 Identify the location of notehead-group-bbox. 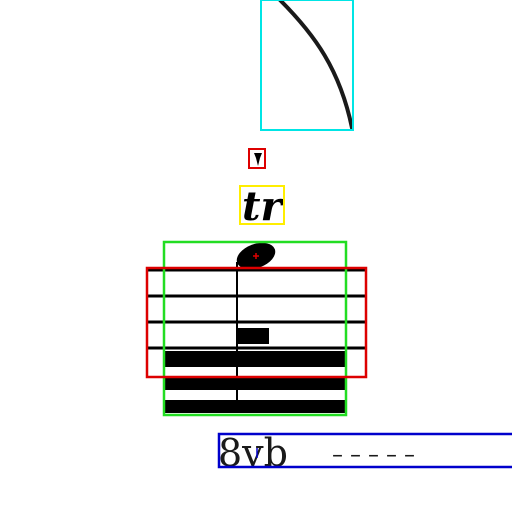
(255, 328).